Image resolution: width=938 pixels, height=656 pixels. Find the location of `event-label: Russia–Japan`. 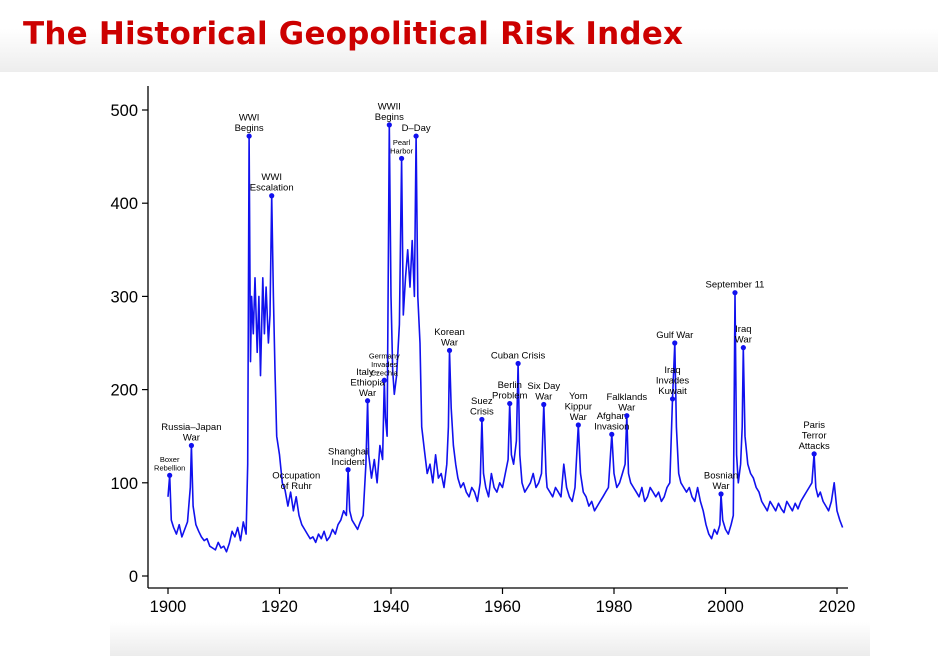

event-label: Russia–Japan is located at coordinates (191, 427).